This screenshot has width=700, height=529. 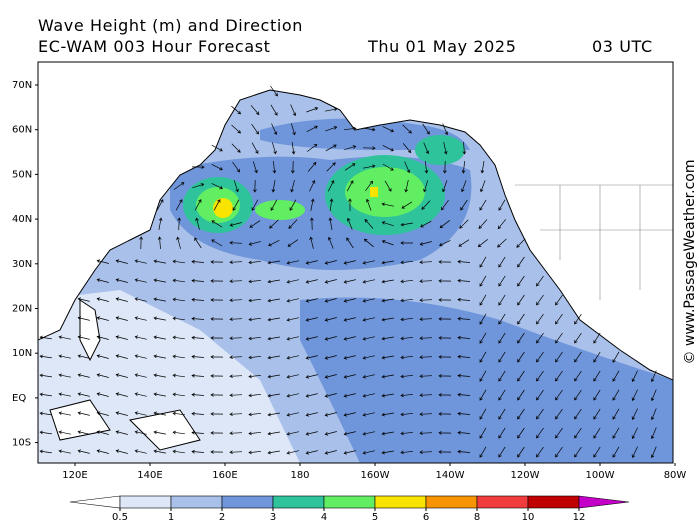 I want to click on lat-label: 30N, so click(x=22, y=264).